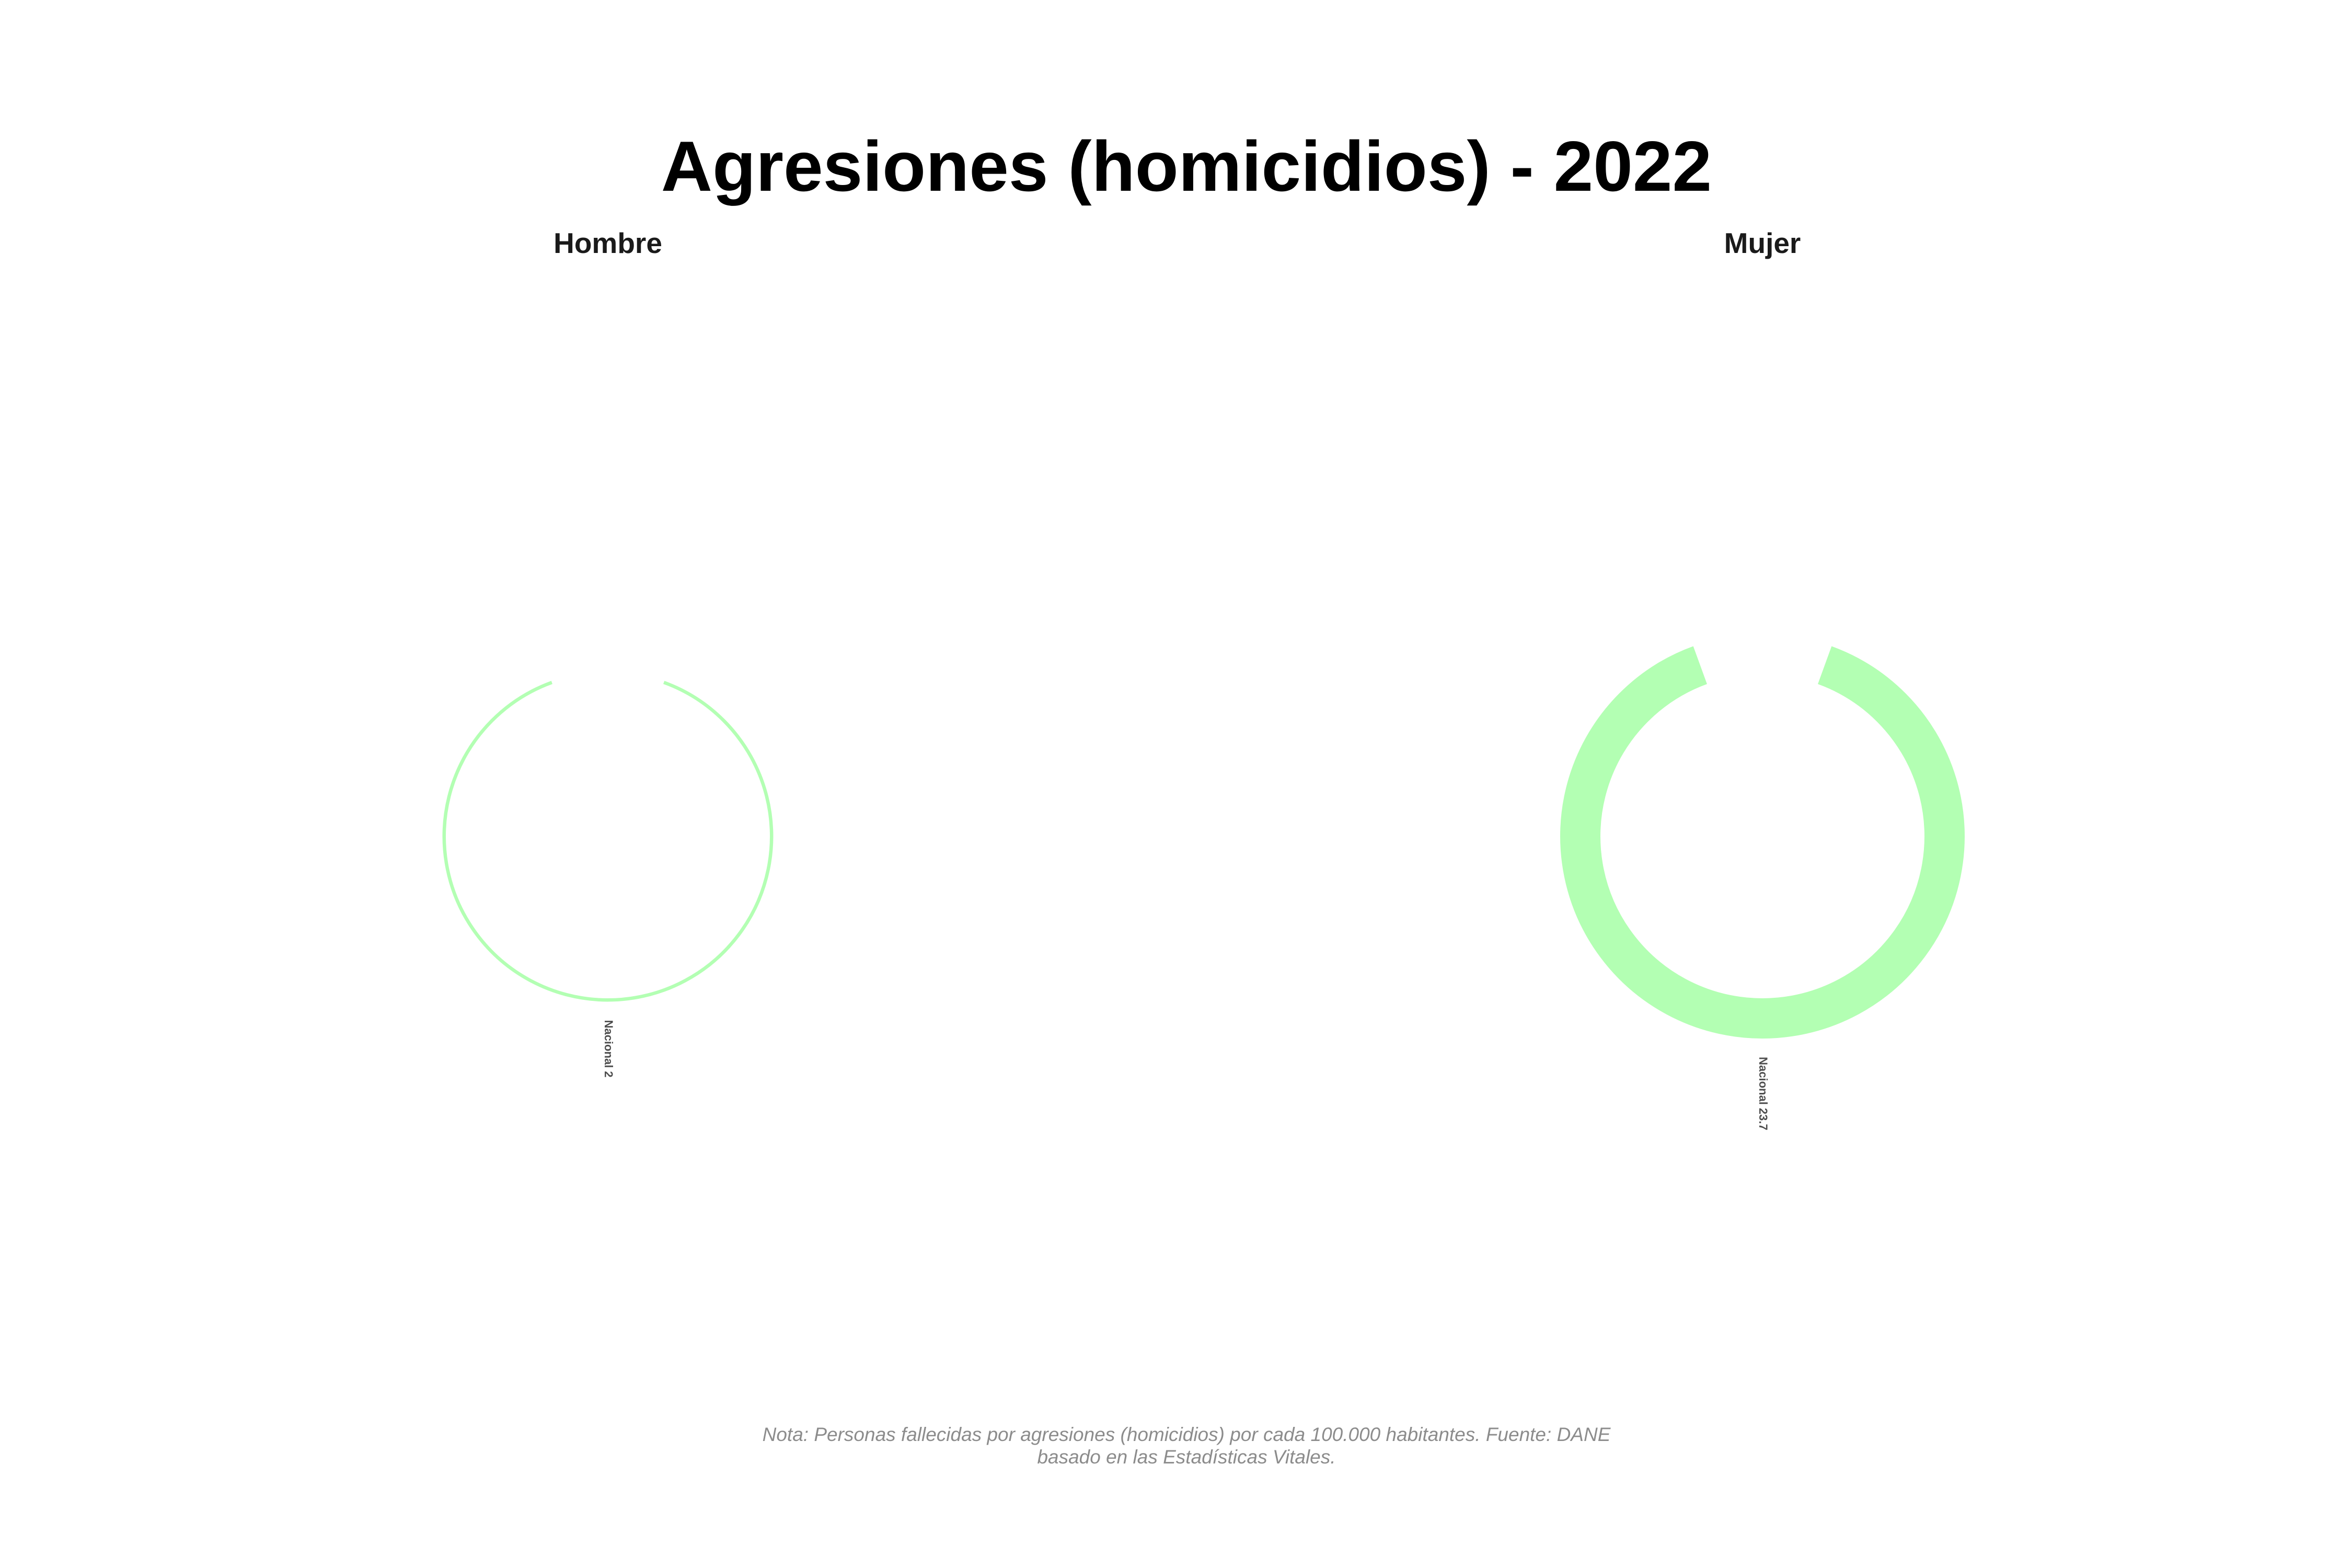  I want to click on caption-line-2: basado en las Estadísticas Vitales., so click(1186, 1457).